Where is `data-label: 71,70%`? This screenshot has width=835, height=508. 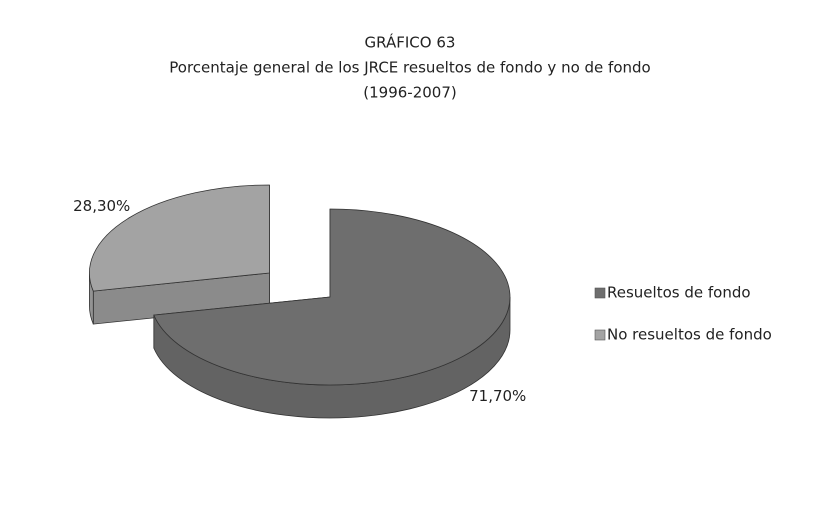
data-label: 71,70% is located at coordinates (497, 396).